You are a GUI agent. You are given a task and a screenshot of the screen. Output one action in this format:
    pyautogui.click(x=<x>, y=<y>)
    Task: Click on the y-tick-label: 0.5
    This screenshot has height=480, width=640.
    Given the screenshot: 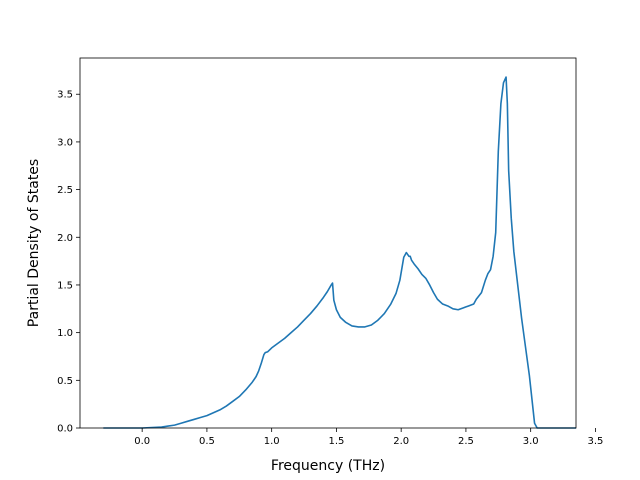 What is the action you would take?
    pyautogui.click(x=65, y=381)
    